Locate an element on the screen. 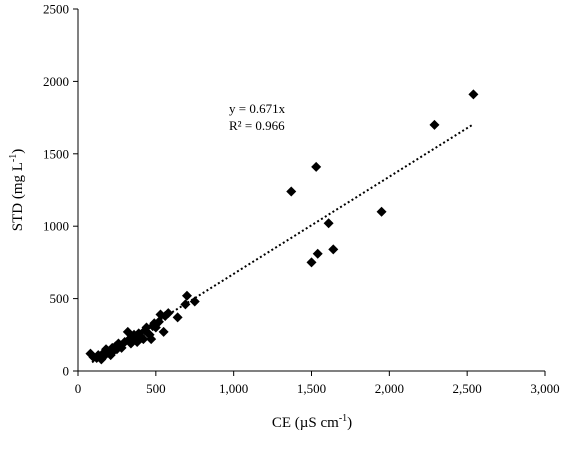  y-axis-ticks: 0 500 1000 1500 2000 2500 is located at coordinates (60, 190).